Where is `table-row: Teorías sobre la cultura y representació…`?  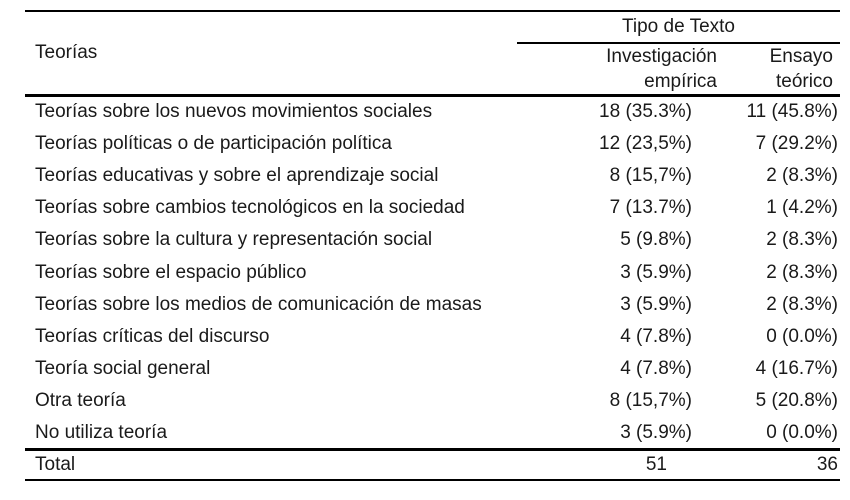
table-row: Teorías sobre la cultura y representació… is located at coordinates (432, 240).